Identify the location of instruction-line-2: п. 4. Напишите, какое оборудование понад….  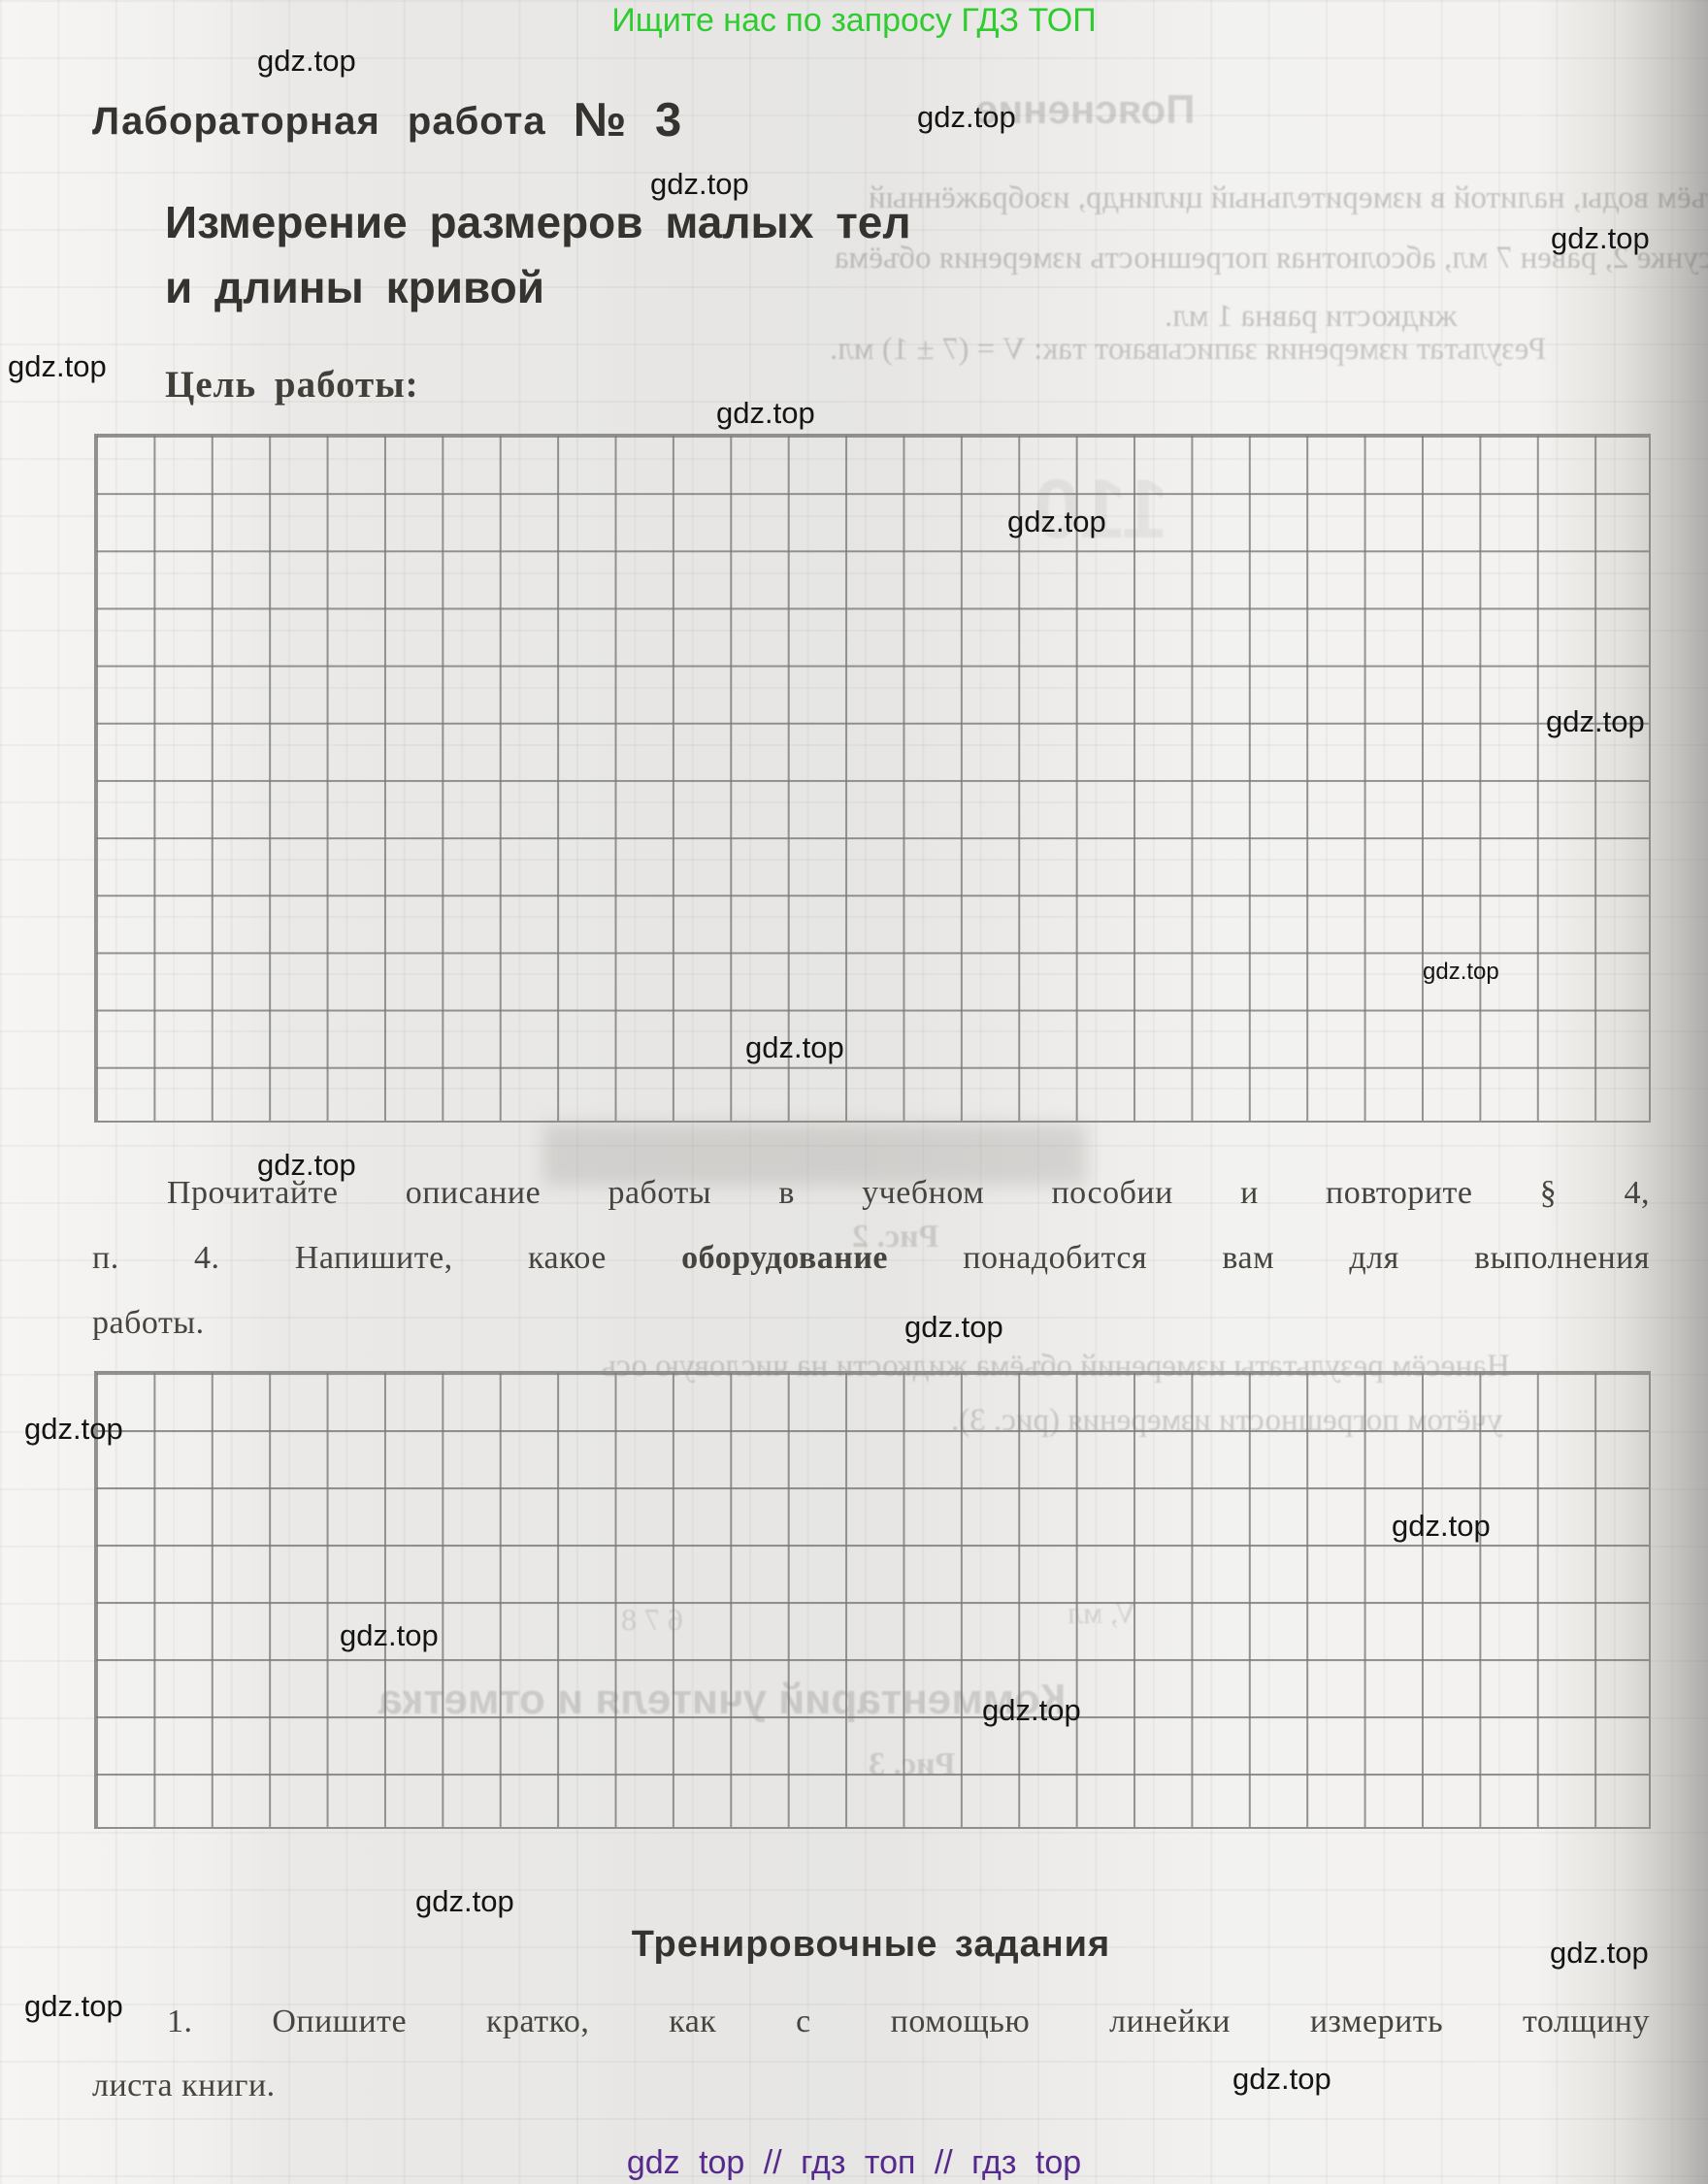
(871, 1258).